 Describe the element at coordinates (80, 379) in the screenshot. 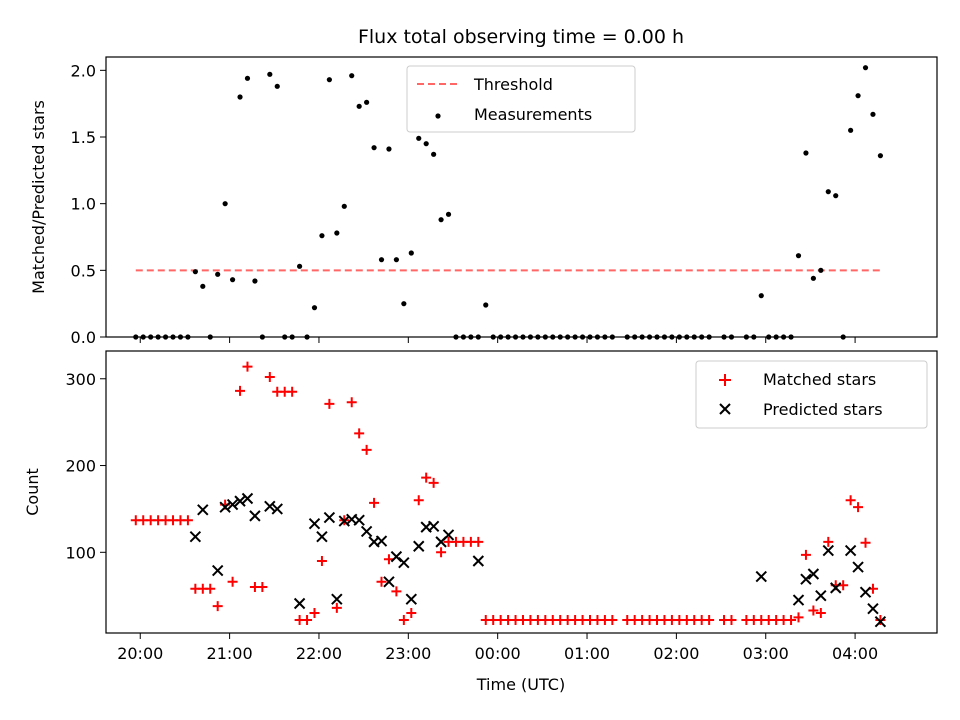

I see `bottom-y-tick-label: 300` at that location.